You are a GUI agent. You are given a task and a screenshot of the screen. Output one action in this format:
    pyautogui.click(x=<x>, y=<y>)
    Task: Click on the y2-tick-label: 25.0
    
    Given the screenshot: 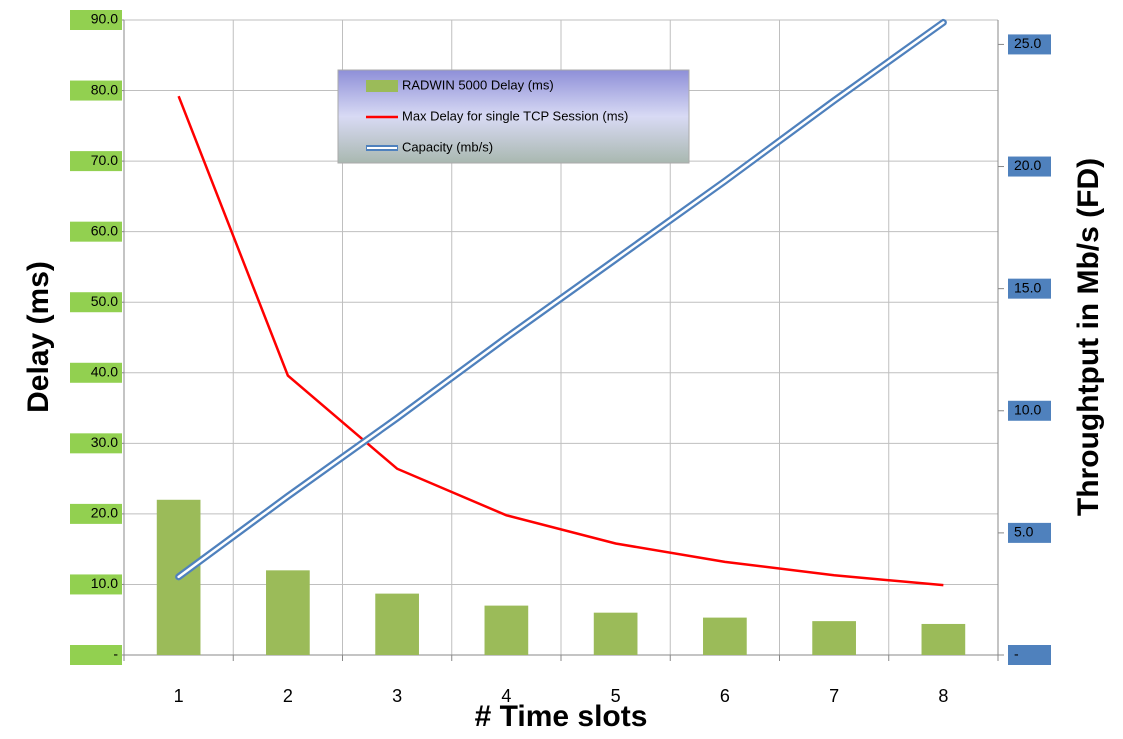 What is the action you would take?
    pyautogui.click(x=1027, y=43)
    